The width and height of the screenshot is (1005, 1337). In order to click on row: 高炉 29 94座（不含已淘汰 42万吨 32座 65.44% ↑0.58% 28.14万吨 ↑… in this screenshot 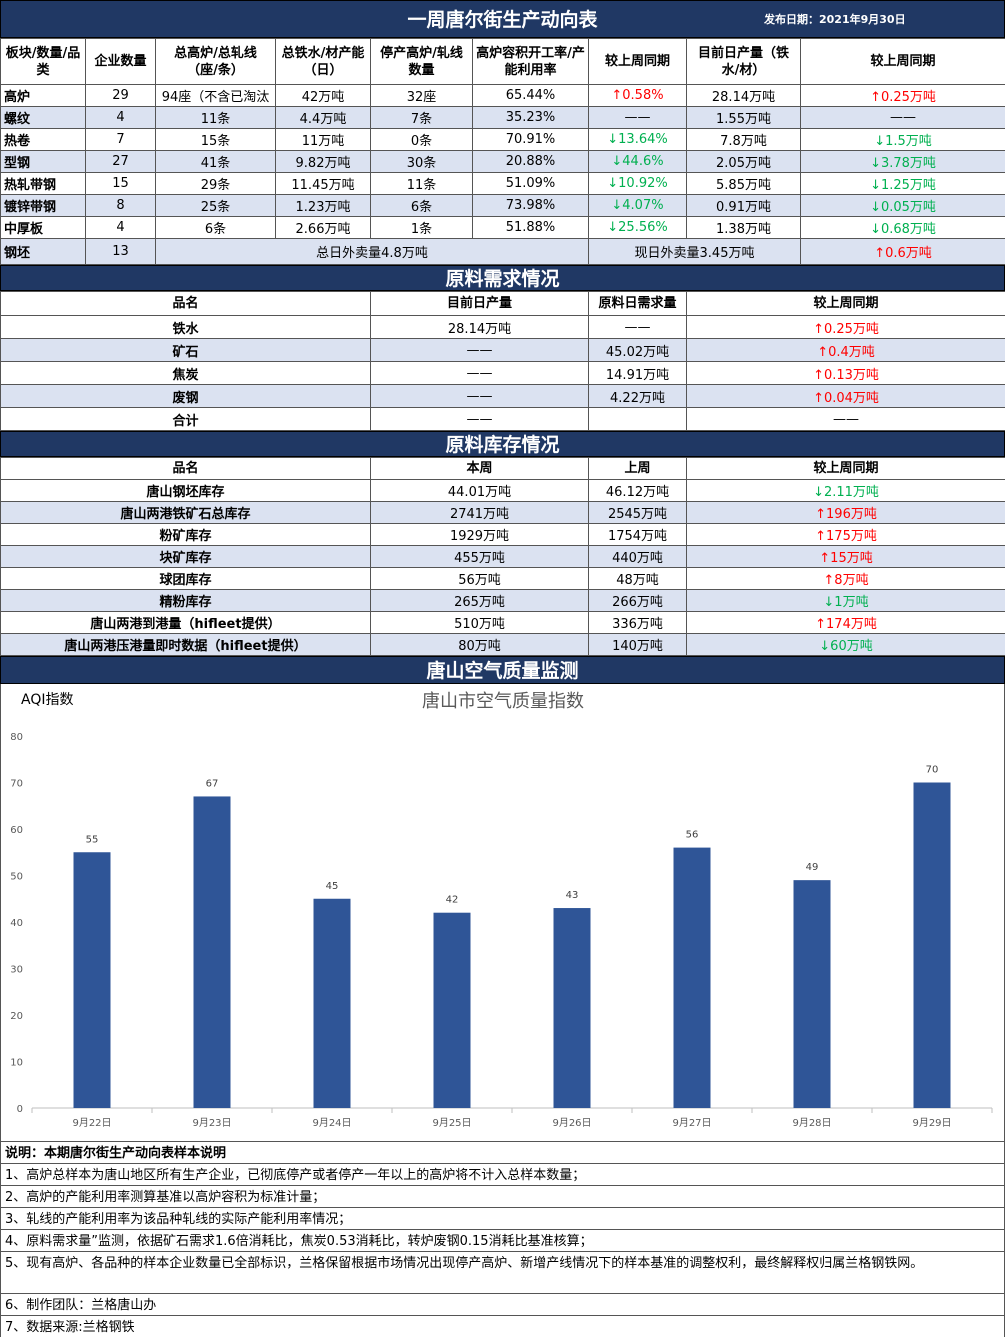, I will do `click(502, 95)`.